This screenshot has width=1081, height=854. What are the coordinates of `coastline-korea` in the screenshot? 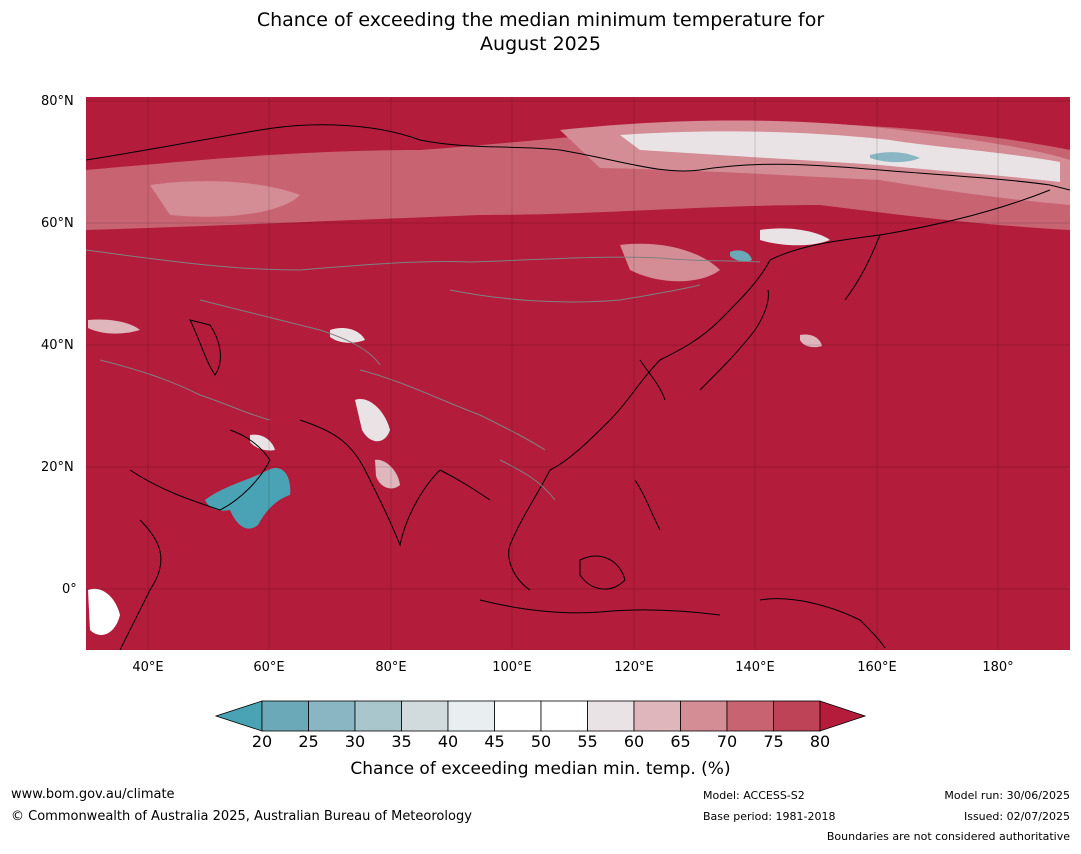 It's located at (652, 380).